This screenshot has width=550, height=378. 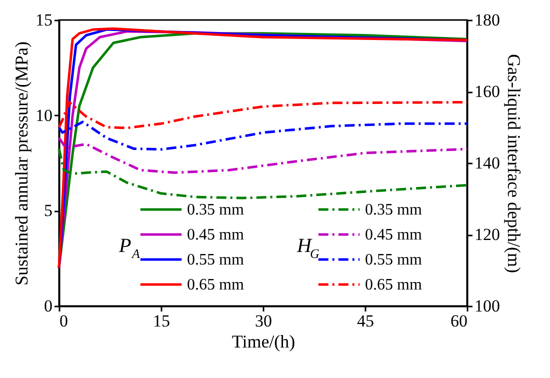 I want to click on y-axis-title: Sustained annular pressure/(MPa), so click(x=22, y=164).